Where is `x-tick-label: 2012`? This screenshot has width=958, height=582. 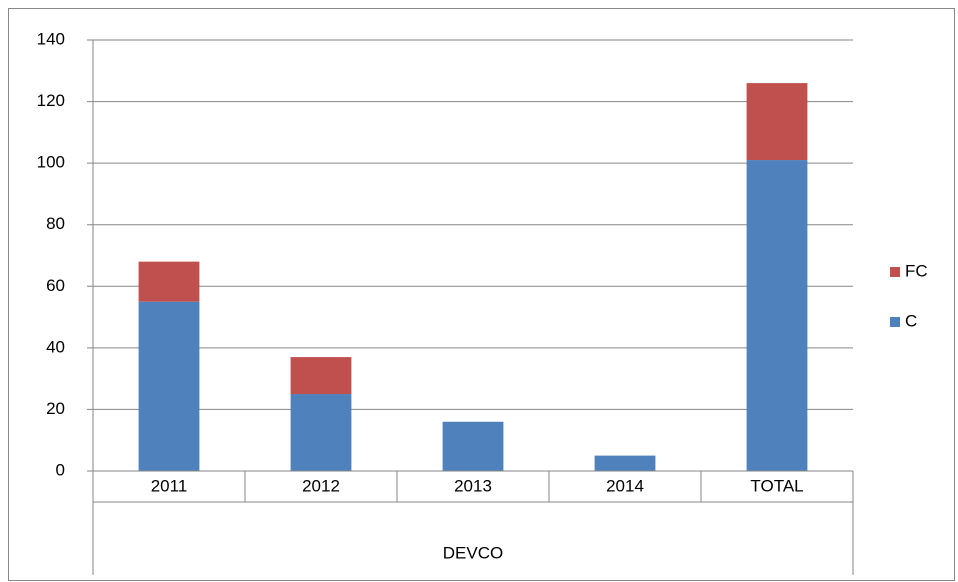 x-tick-label: 2012 is located at coordinates (321, 485).